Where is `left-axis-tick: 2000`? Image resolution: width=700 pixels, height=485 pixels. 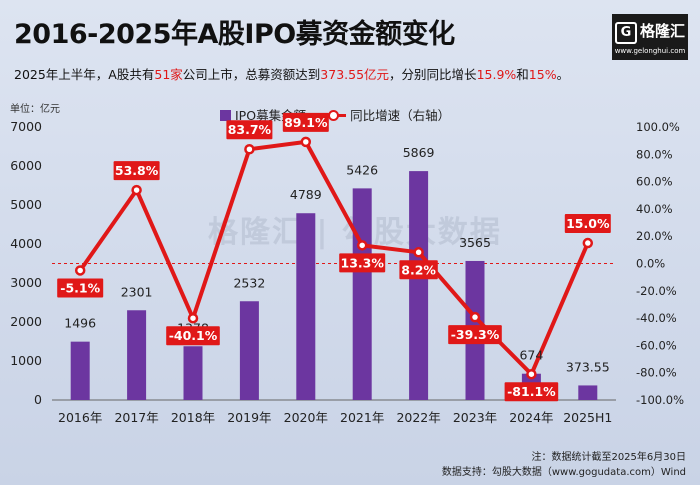 left-axis-tick: 2000 is located at coordinates (26, 321).